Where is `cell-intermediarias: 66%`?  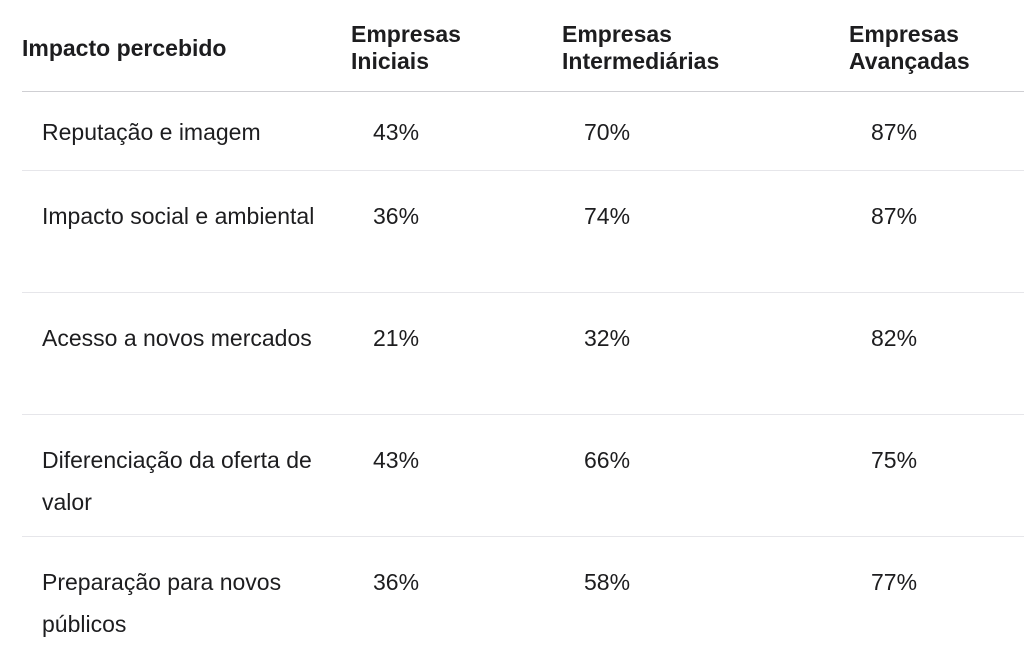
cell-intermediarias: 66% is located at coordinates (607, 460).